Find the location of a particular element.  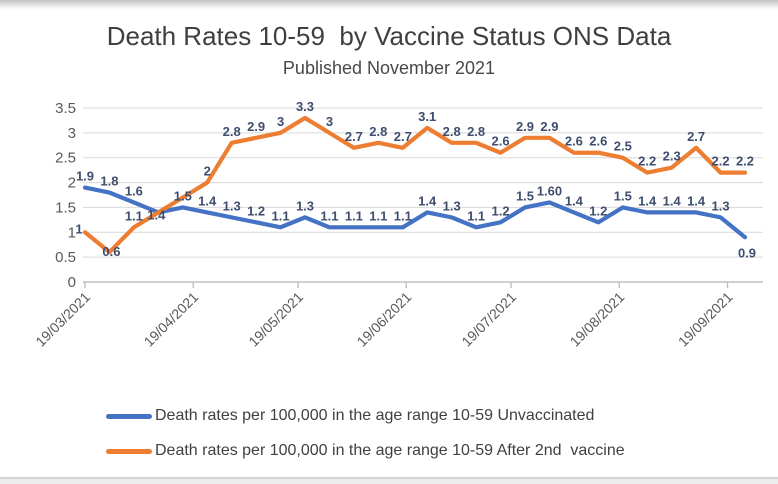

y-tick-label: 0.5 is located at coordinates (65, 257).